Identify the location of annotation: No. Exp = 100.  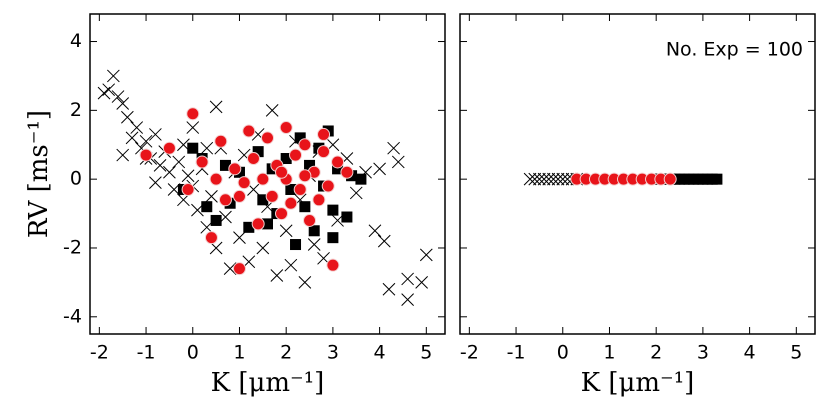
(734, 50).